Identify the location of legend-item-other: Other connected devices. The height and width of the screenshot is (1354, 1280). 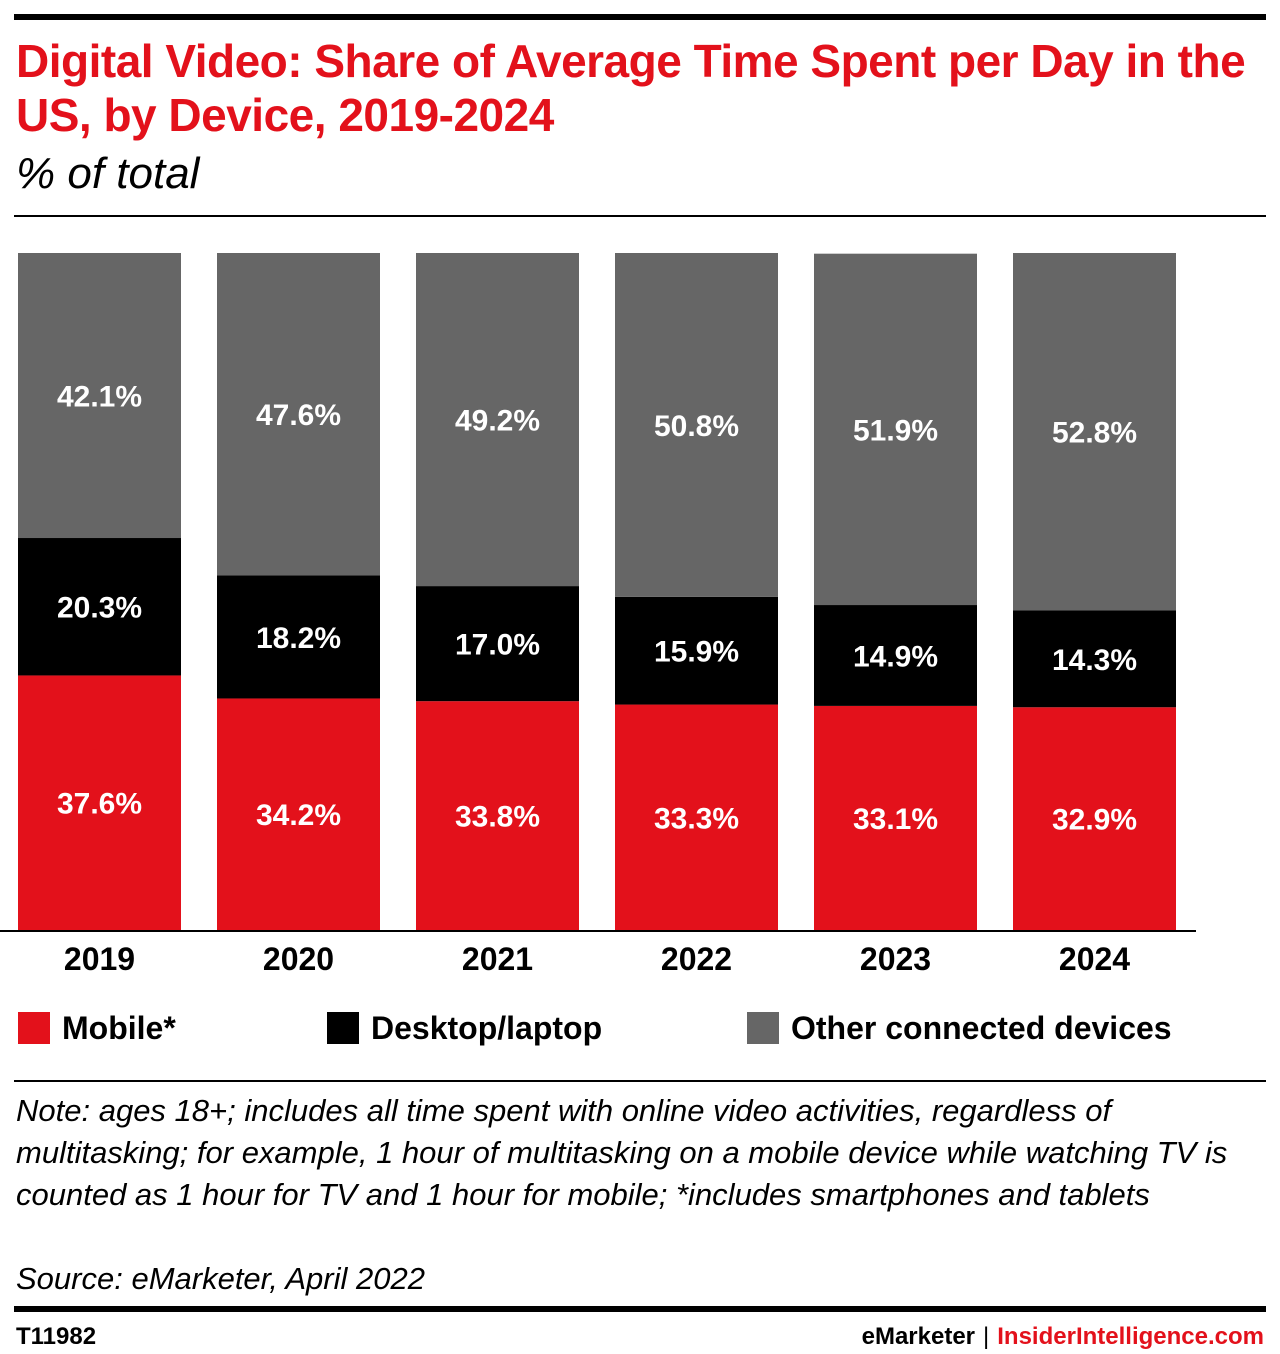
(959, 1028).